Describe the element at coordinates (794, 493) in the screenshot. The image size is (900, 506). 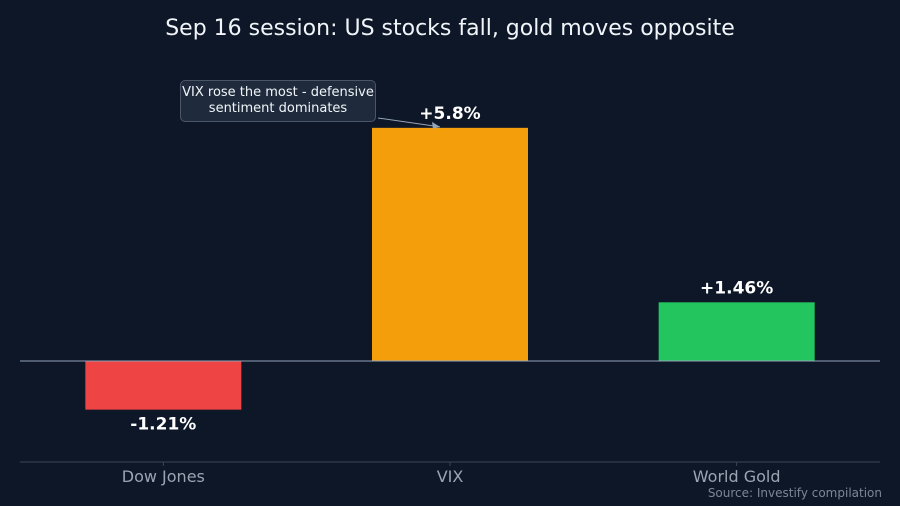
I see `source-note: Source: Investify compilation` at that location.